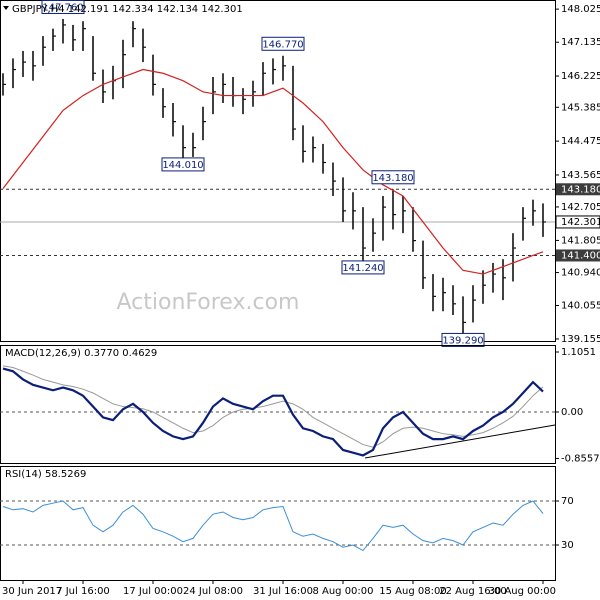 This screenshot has height=600, width=600. I want to click on y-tick-label: 148.025, so click(580, 9).